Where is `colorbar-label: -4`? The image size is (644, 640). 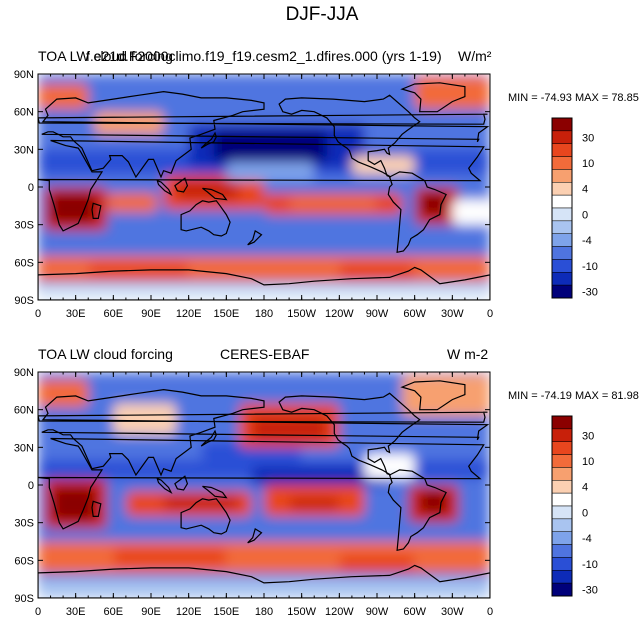 colorbar-label: -4 is located at coordinates (587, 539).